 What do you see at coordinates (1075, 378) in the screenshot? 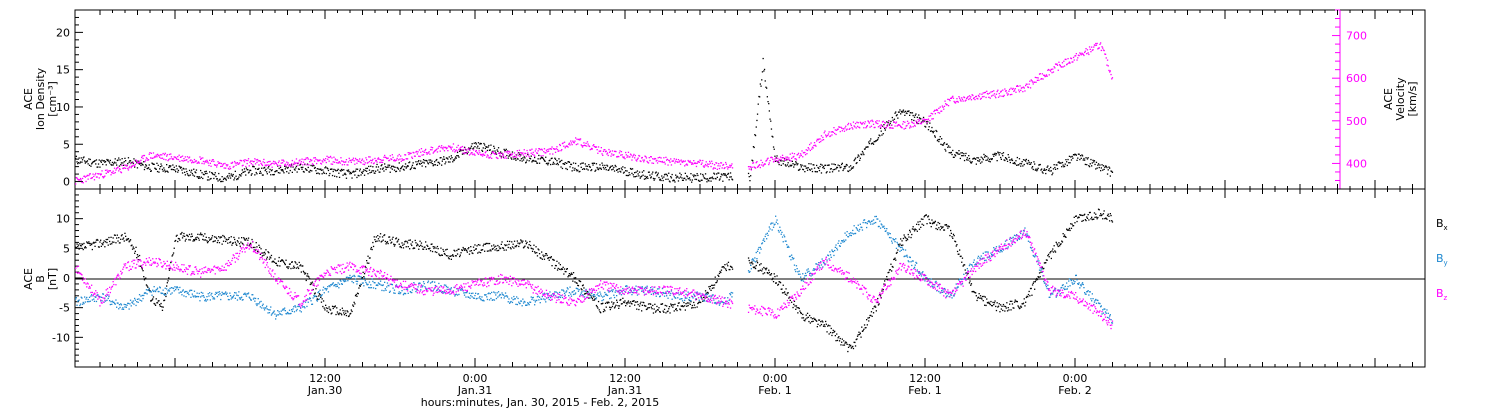
I see `x-tick-label-time: 0:00` at bounding box center [1075, 378].